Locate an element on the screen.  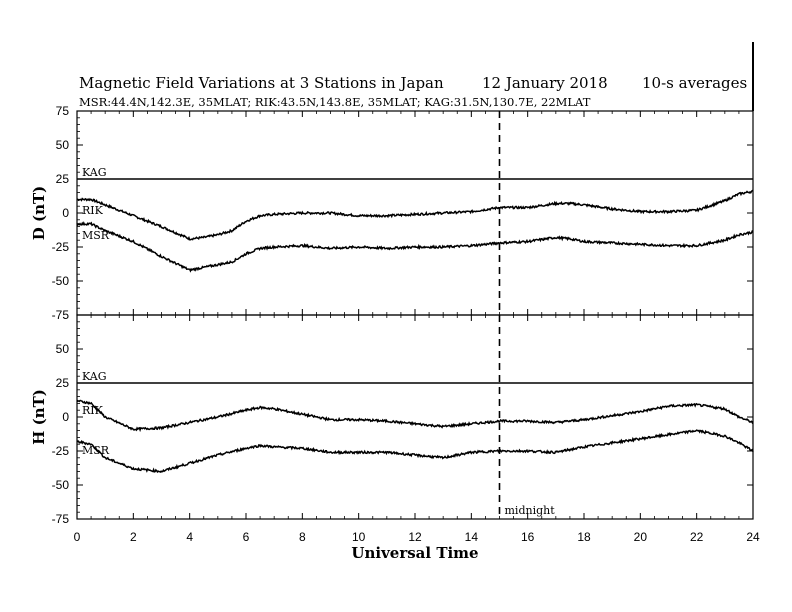
panel-d-ytick-label: 75 is located at coordinates (63, 111).